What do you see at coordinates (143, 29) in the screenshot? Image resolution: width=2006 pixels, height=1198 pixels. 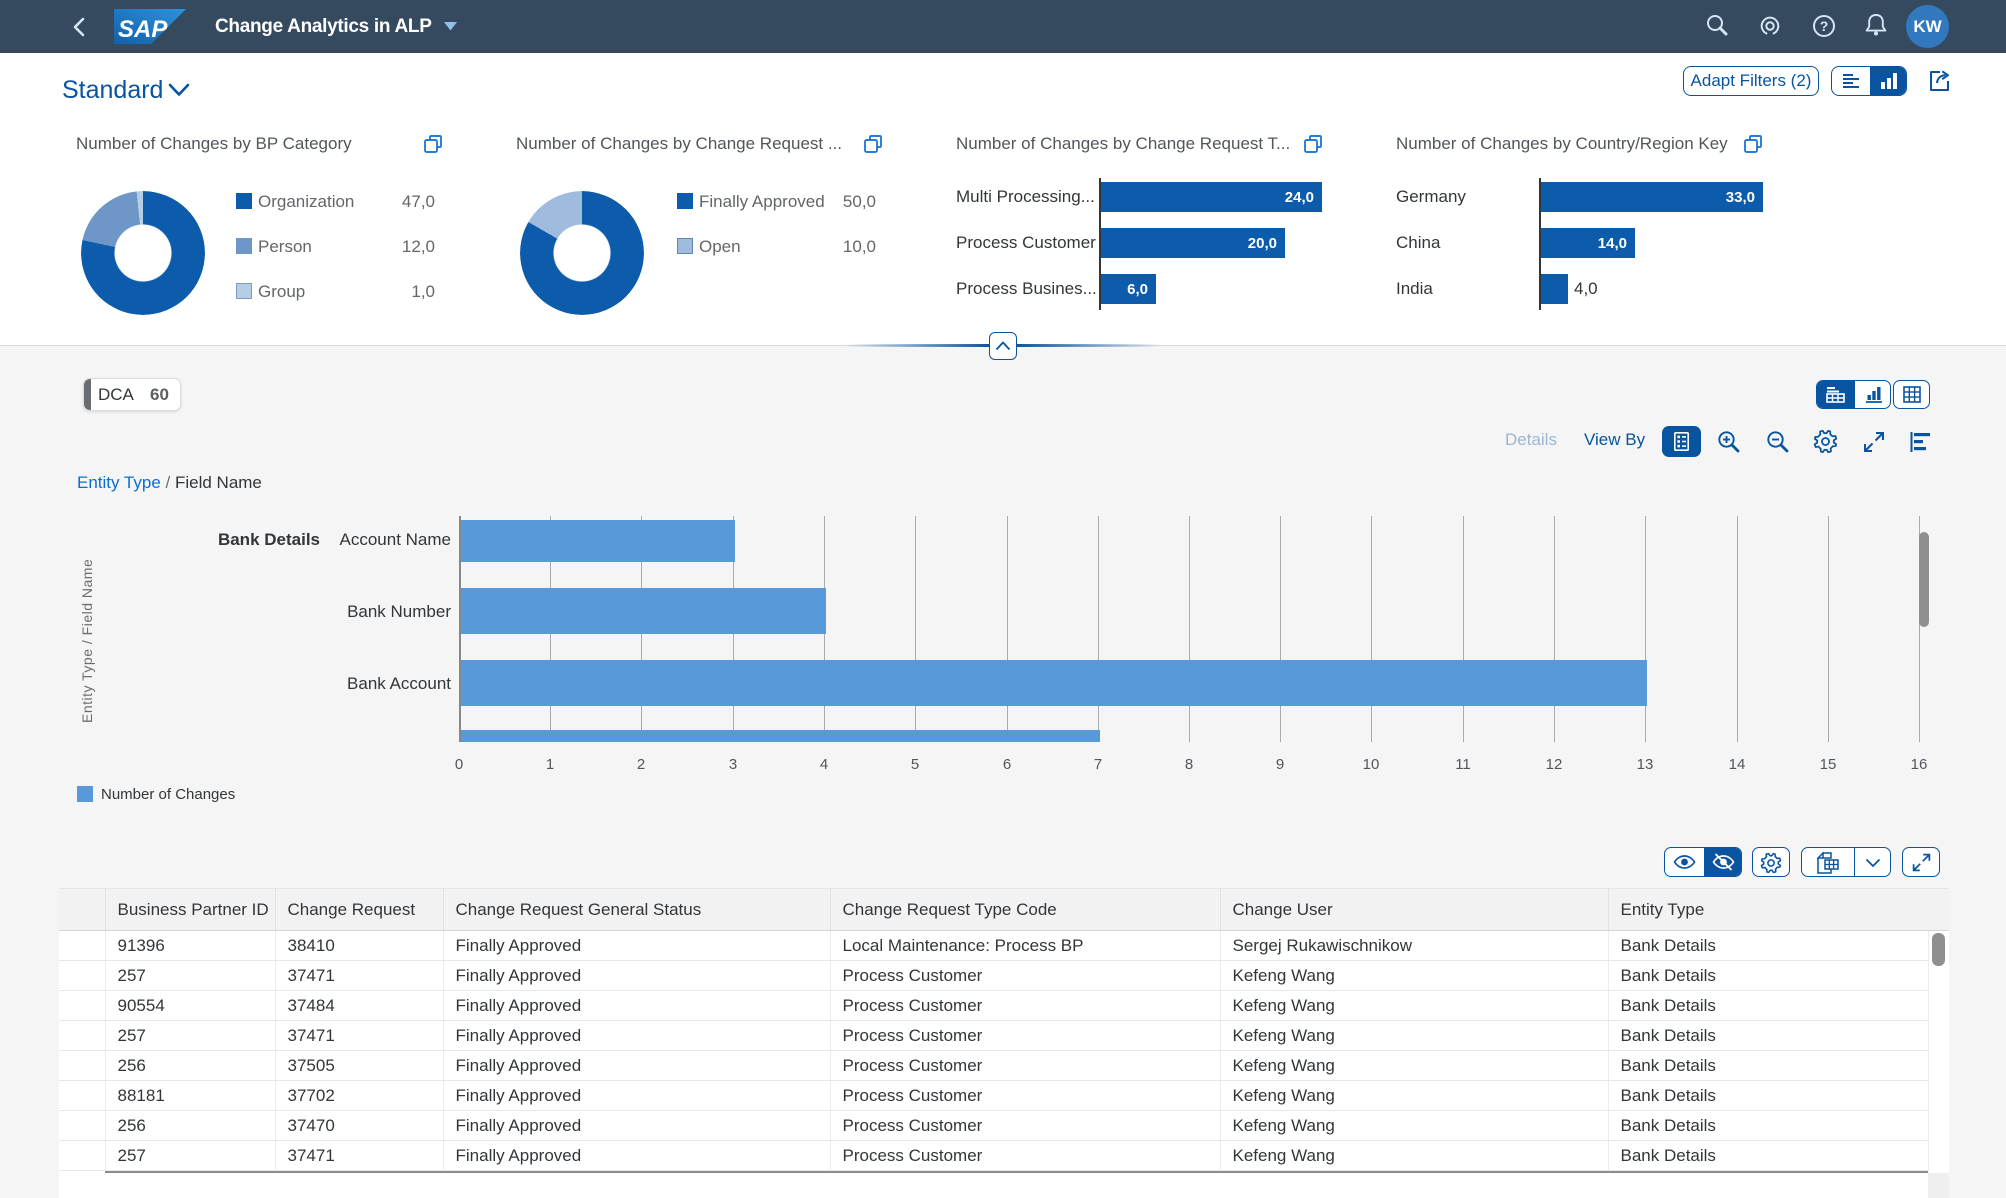 I see `svg-text: SAP` at bounding box center [143, 29].